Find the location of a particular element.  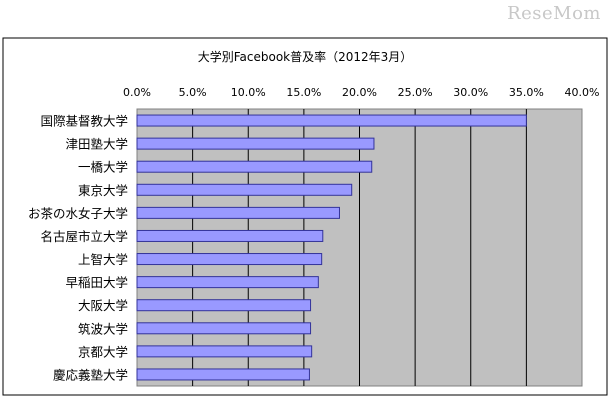

y-category-label: 東京大学 is located at coordinates (103, 190).